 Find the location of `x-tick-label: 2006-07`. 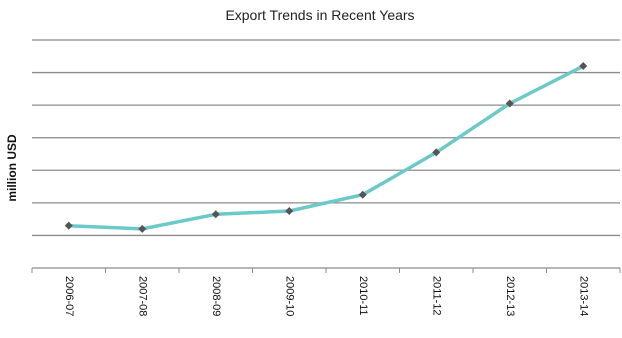

x-tick-label: 2006-07 is located at coordinates (69, 296).